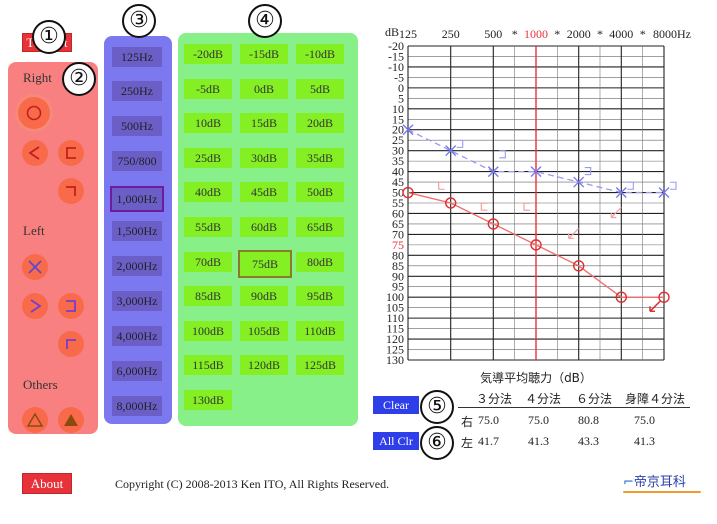 This screenshot has height=524, width=717. I want to click on freq-button-8: 4,000Hz, so click(137, 336).